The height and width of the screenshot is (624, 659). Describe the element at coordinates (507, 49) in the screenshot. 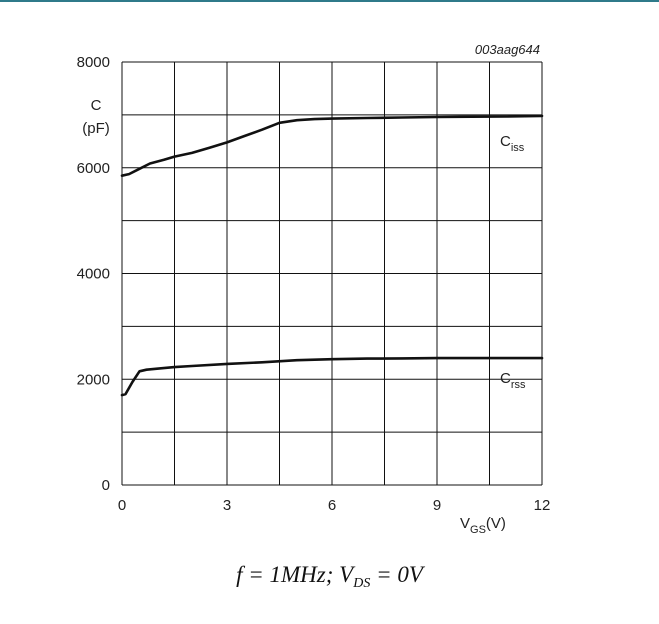

I see `figure-code: 003aag644` at that location.